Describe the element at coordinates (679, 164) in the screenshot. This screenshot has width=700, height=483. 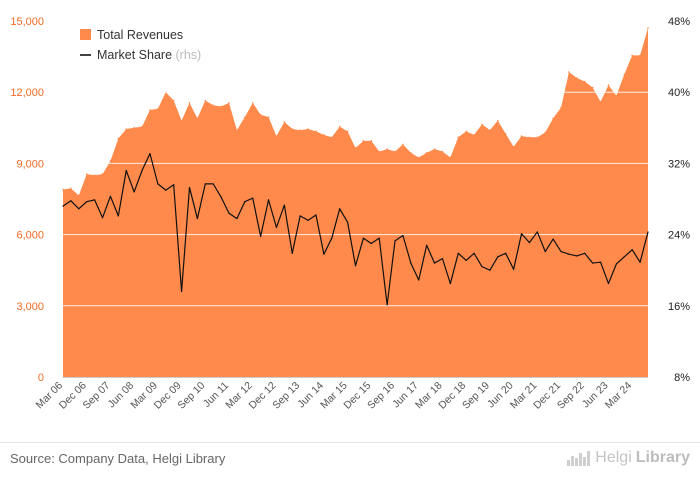
I see `y-right-tick-label: 32%` at that location.